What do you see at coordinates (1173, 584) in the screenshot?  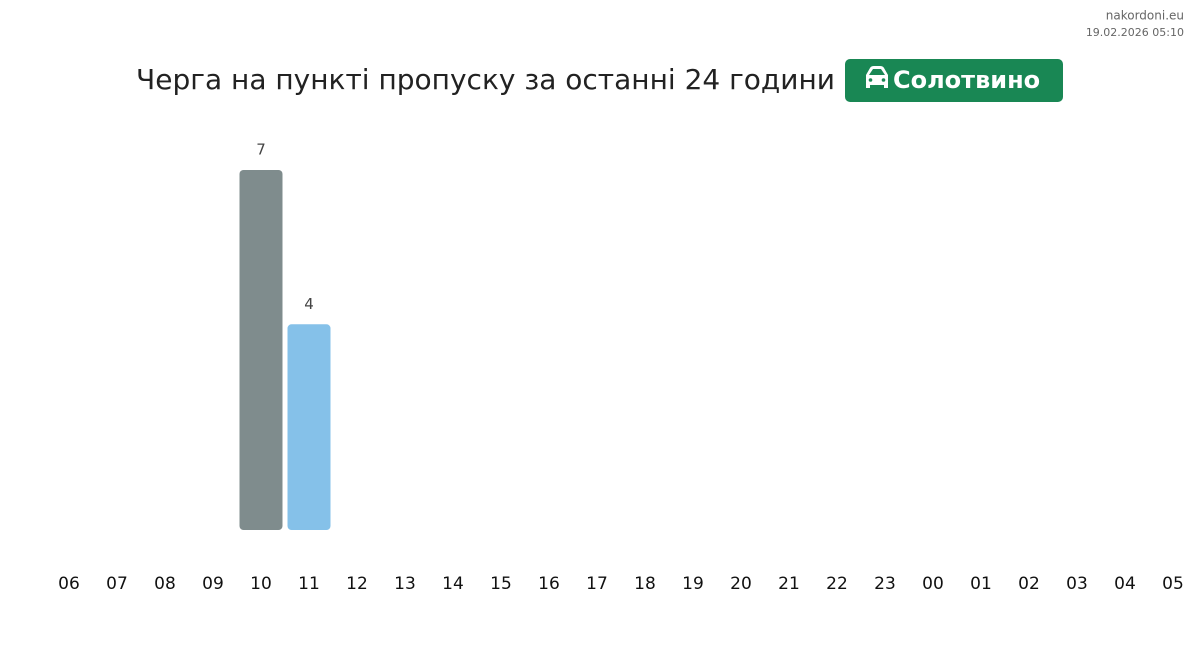 I see `x-tick-label: 05` at bounding box center [1173, 584].